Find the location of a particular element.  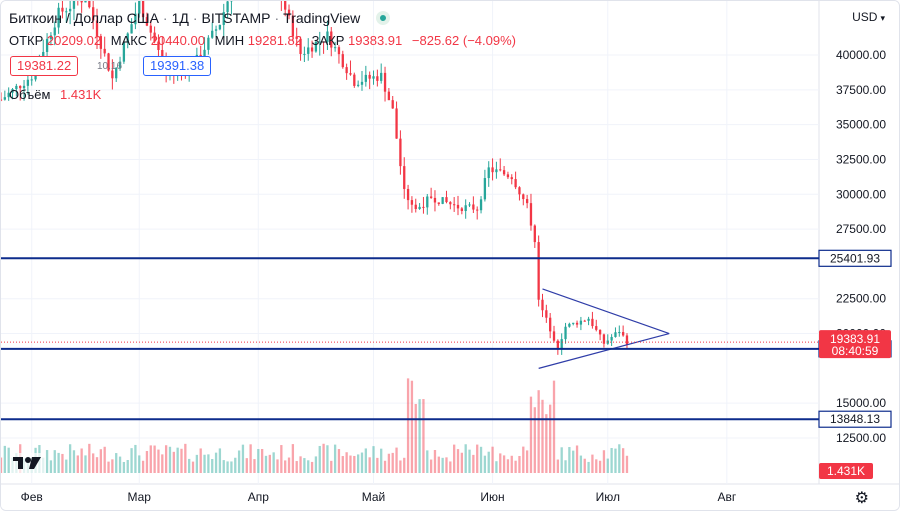

interval-label: 1Д is located at coordinates (180, 18).